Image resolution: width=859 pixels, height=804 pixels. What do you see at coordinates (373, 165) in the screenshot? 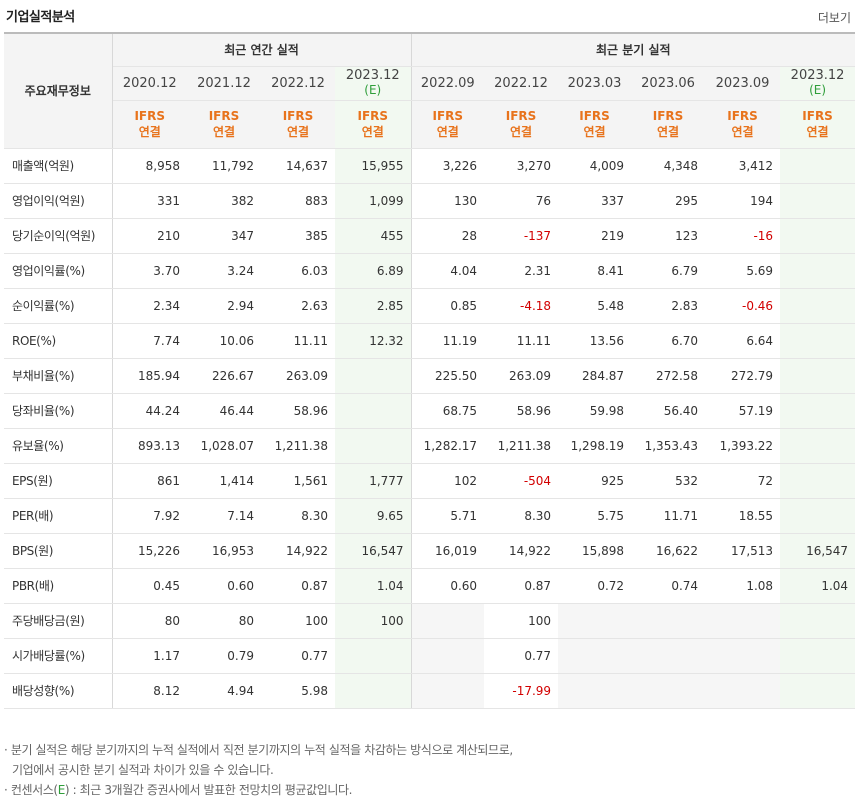
I see `value-cell: 15,955` at bounding box center [373, 165].